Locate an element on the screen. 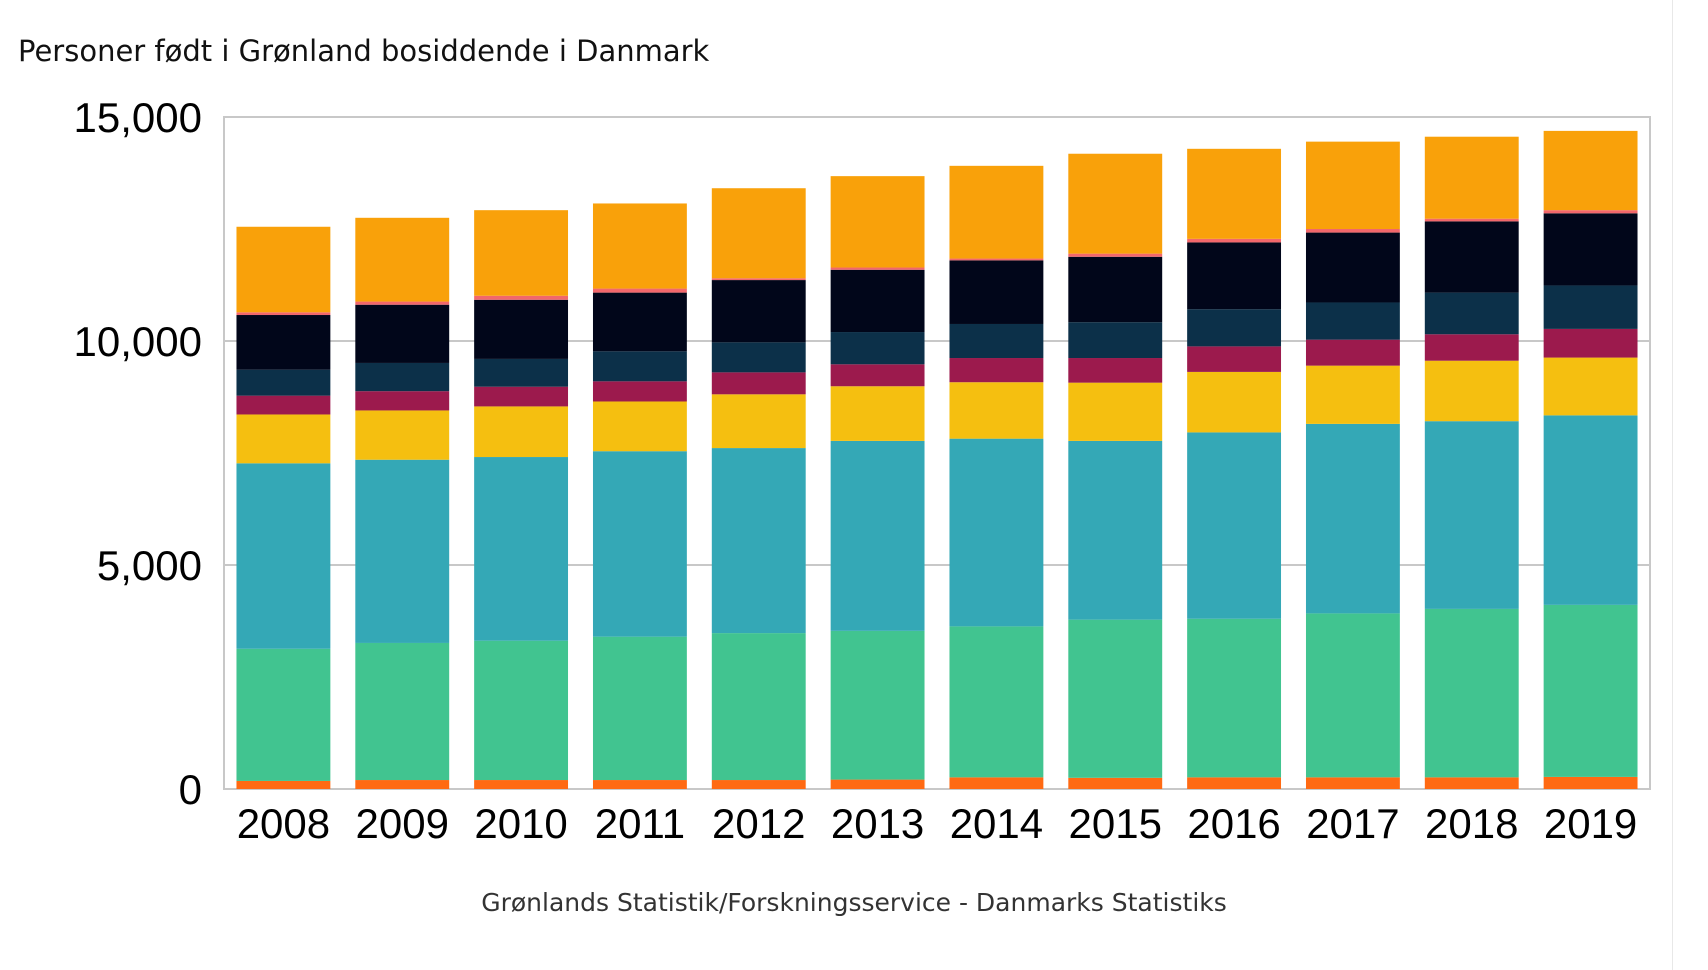  x-tick-label: 2014 is located at coordinates (996, 823).